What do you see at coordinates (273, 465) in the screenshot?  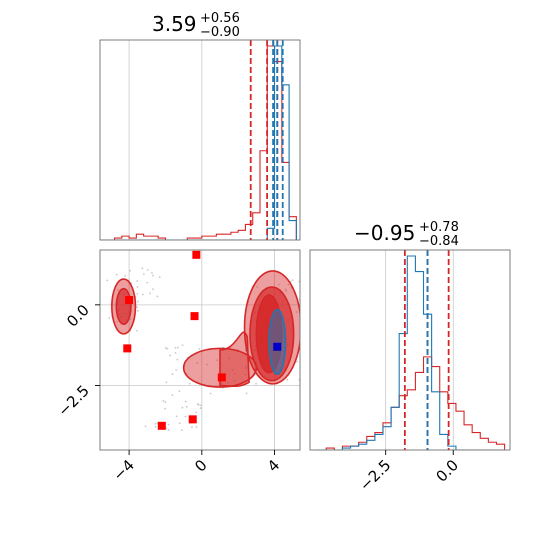 I see `x-tick-label: 4` at bounding box center [273, 465].